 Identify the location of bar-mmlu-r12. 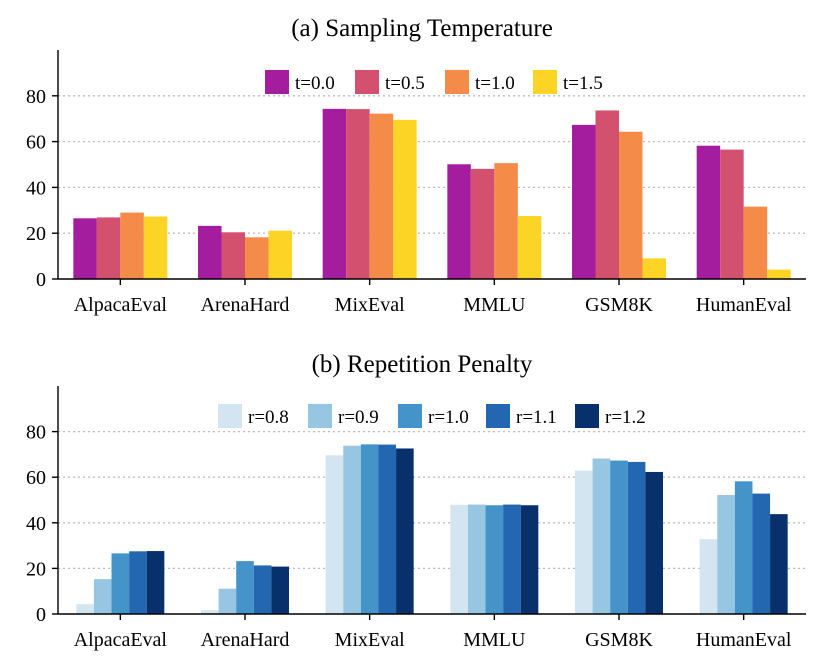
(529, 559).